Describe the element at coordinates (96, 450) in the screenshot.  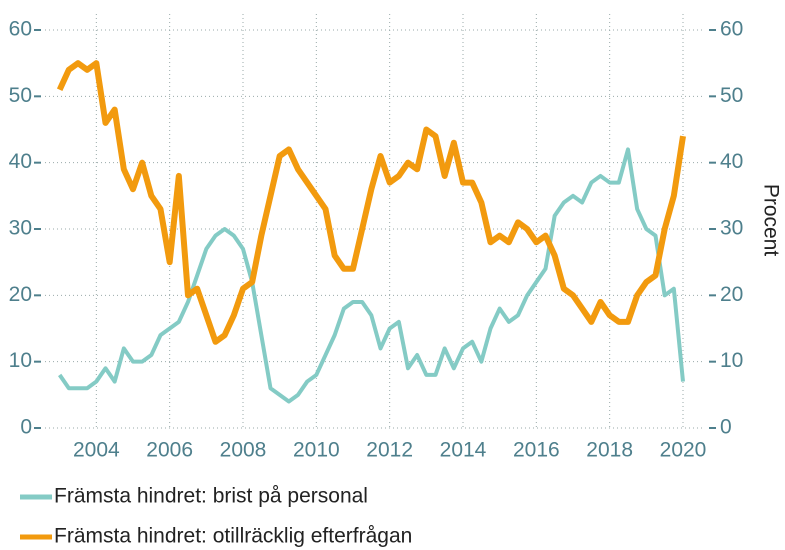
I see `x-tick-label: 2004` at that location.